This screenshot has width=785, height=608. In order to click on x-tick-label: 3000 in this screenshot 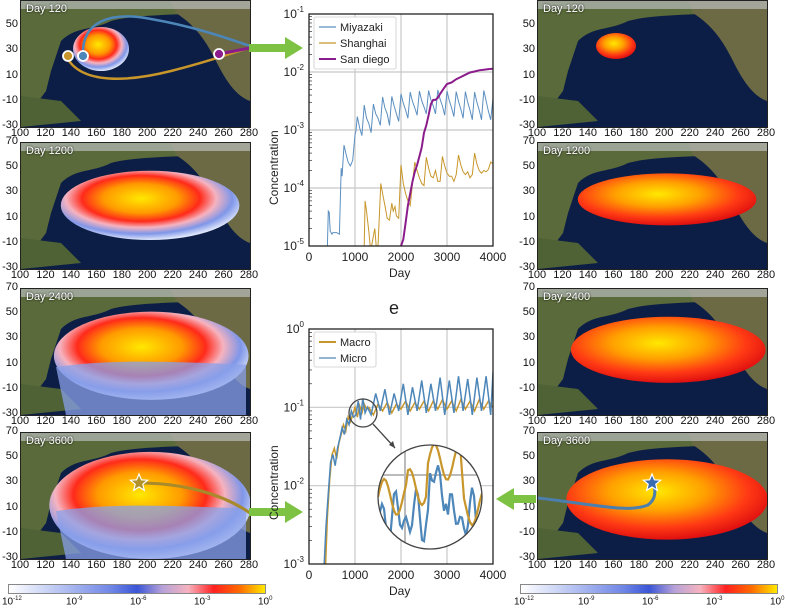, I will do `click(447, 575)`.